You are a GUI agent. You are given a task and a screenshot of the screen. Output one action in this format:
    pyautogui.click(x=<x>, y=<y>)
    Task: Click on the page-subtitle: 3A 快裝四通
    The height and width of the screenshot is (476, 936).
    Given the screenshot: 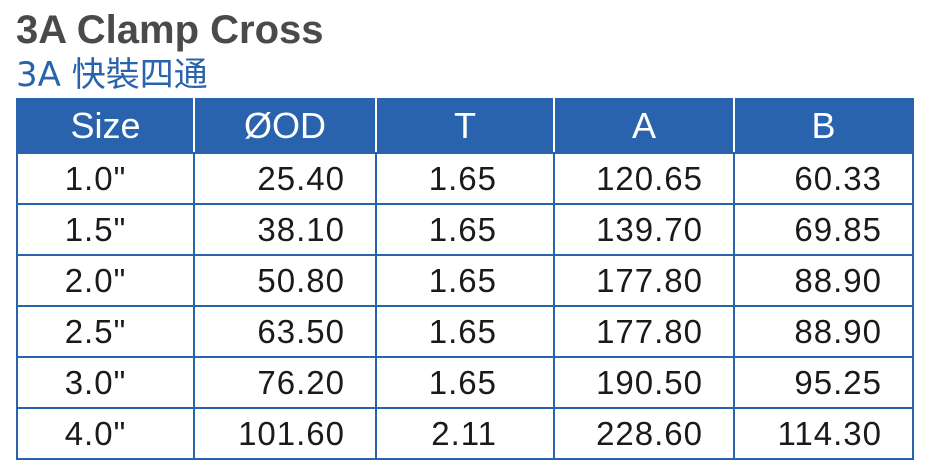 What is the action you would take?
    pyautogui.click(x=112, y=75)
    